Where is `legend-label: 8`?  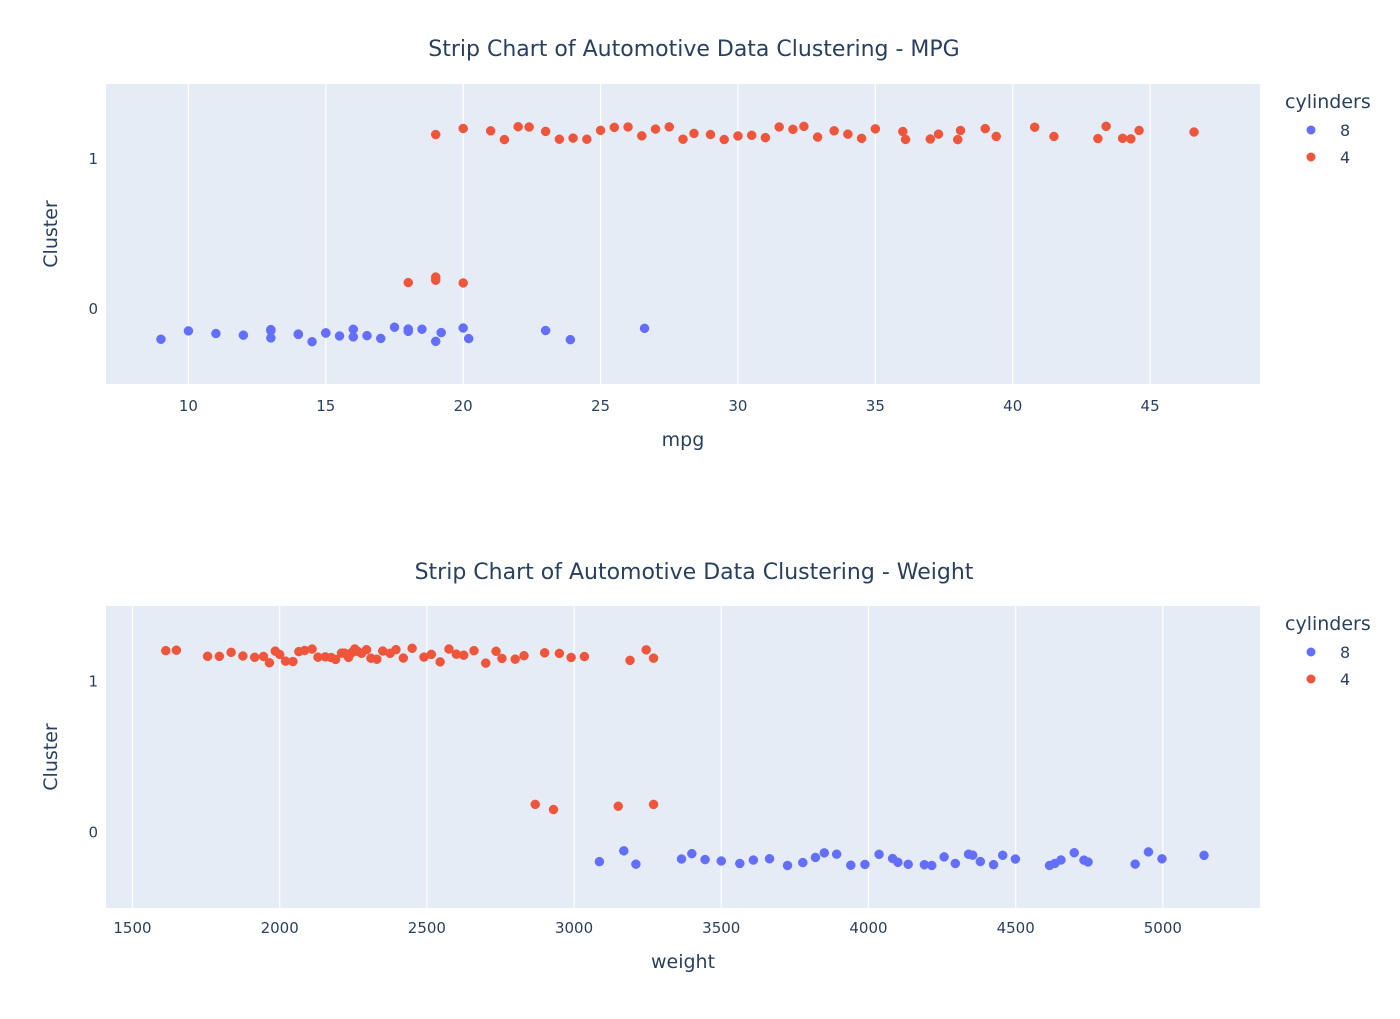
legend-label: 8 is located at coordinates (1345, 130).